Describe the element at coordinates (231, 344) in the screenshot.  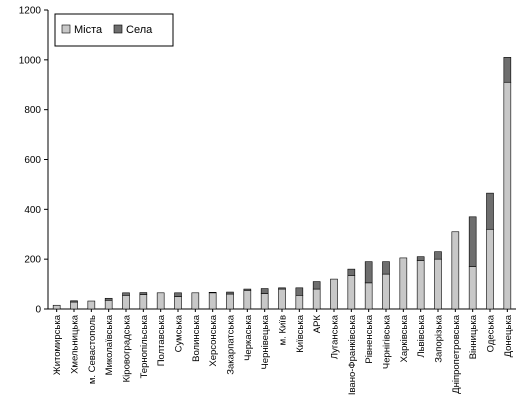
I see `x-category-label: Закарпатська` at that location.